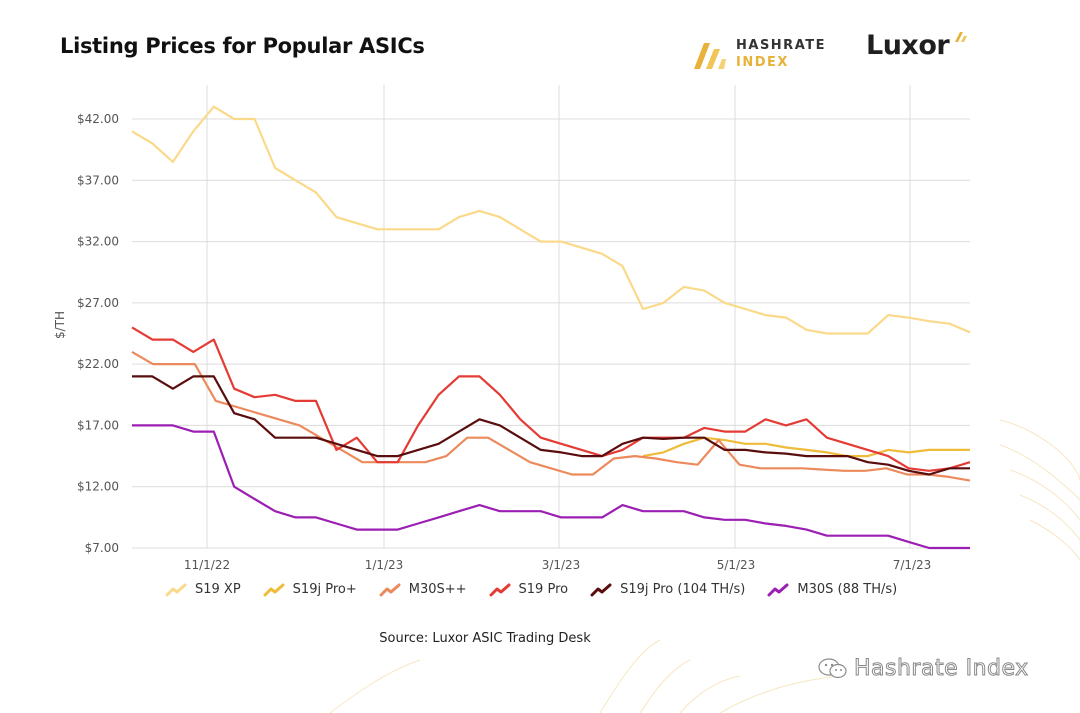 The width and height of the screenshot is (1080, 713). I want to click on y-tick-label: $27.00, so click(98, 303).